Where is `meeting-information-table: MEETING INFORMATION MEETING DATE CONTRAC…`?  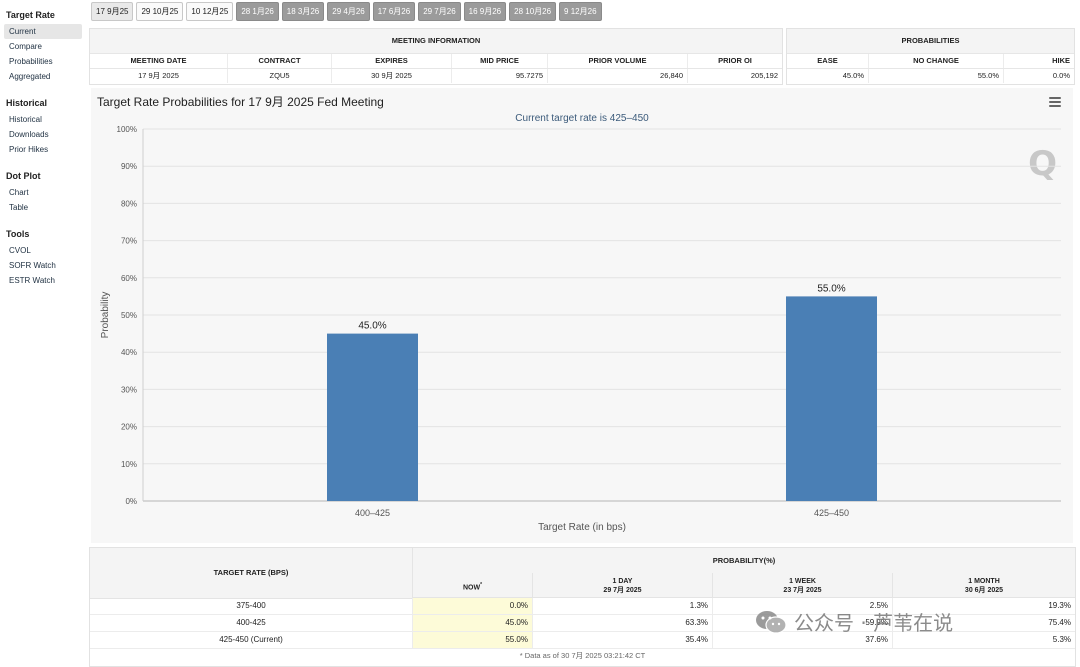 meeting-information-table: MEETING INFORMATION MEETING DATE CONTRAC… is located at coordinates (436, 56).